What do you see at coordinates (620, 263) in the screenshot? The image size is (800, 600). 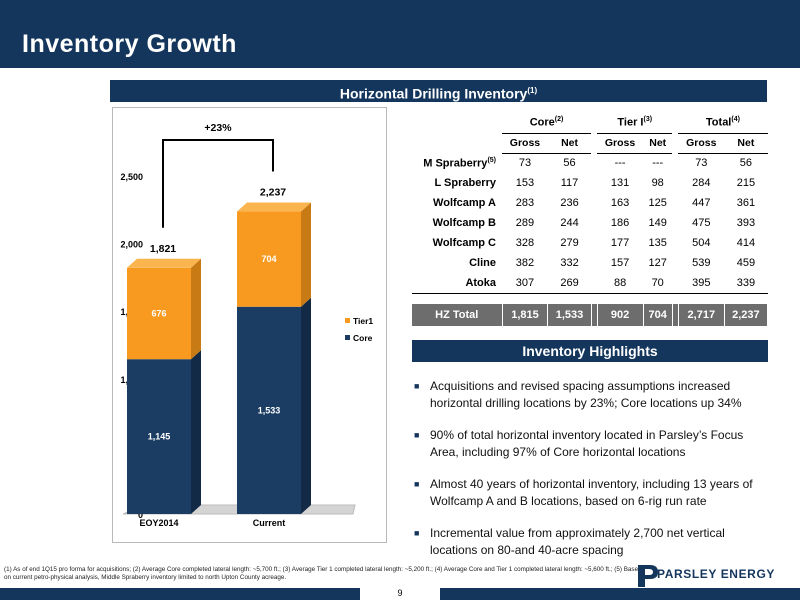 I see `table-cell: 157` at bounding box center [620, 263].